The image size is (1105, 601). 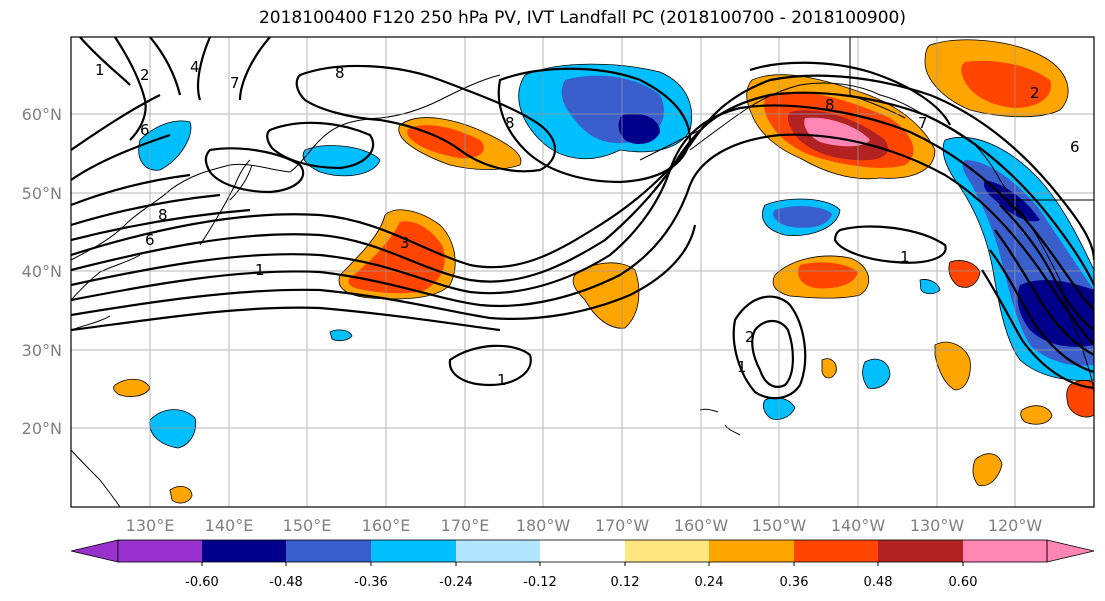 What do you see at coordinates (42, 350) in the screenshot?
I see `lat-label-30: 30°N` at bounding box center [42, 350].